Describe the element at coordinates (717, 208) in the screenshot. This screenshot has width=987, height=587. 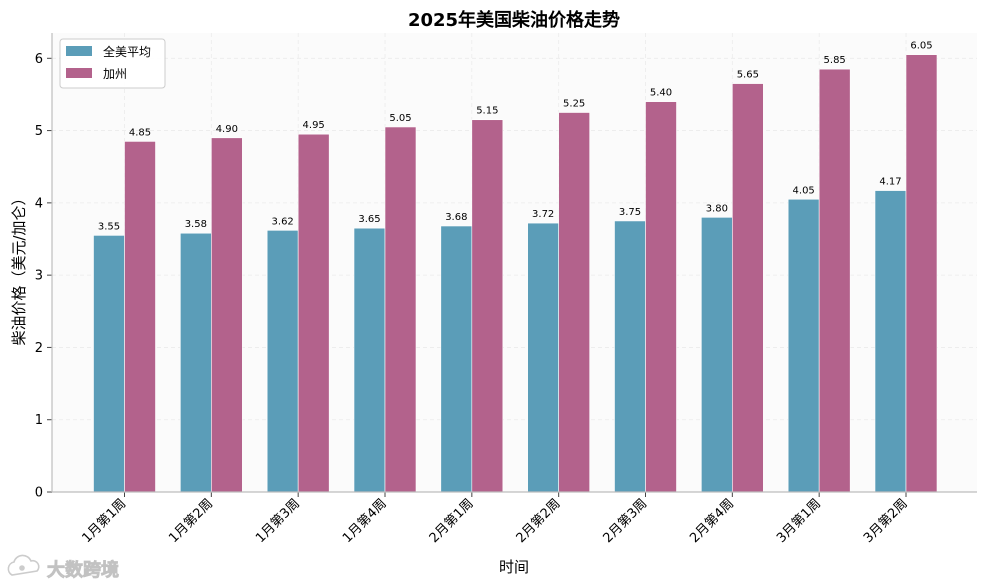
I see `data-label: 3.80` at that location.